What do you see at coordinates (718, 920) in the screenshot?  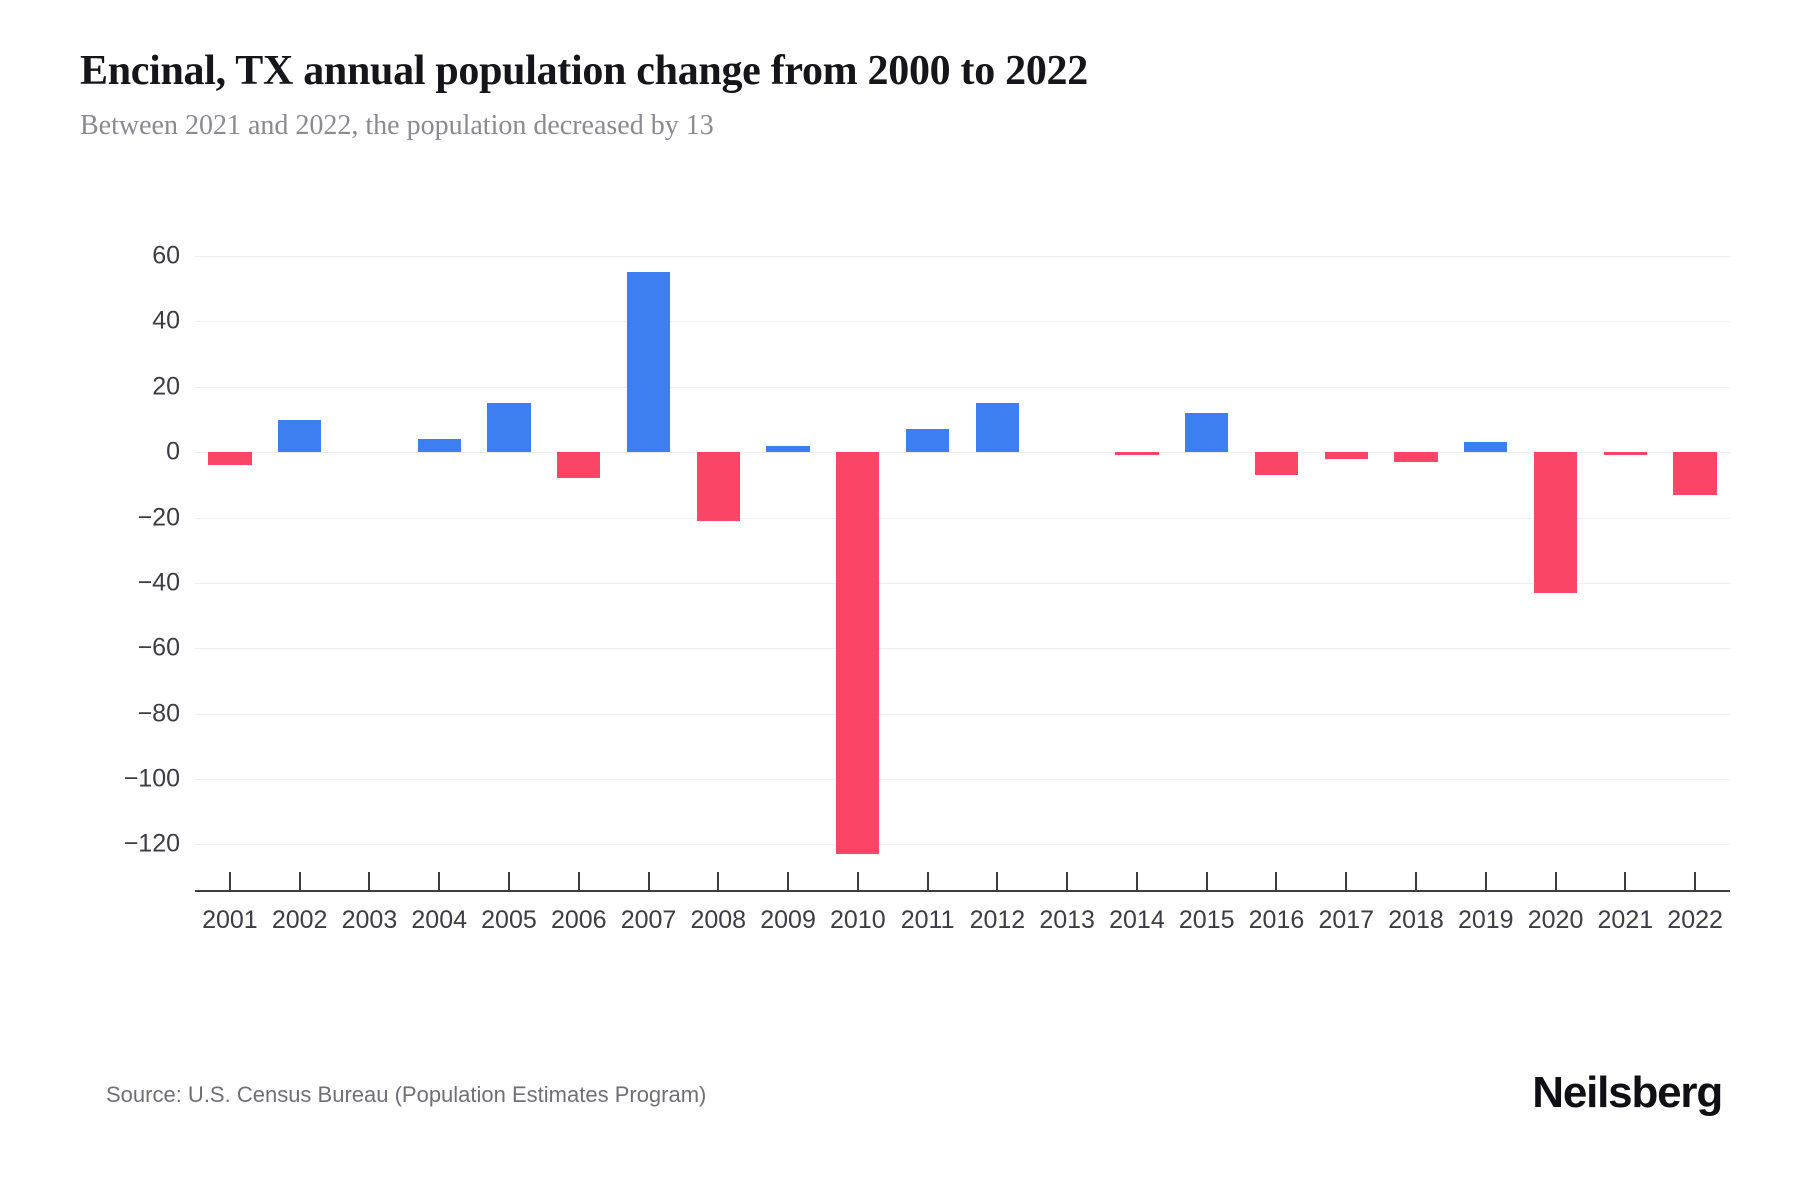 I see `x-axis-tick-label: 2008` at bounding box center [718, 920].